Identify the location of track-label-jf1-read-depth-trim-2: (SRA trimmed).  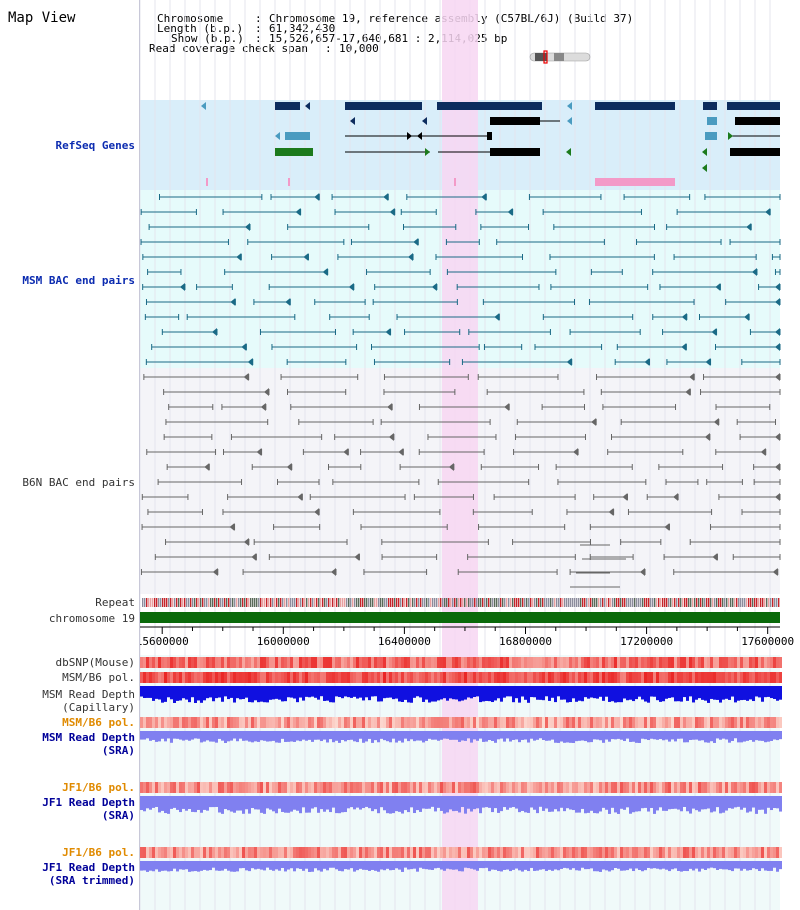
(91, 880).